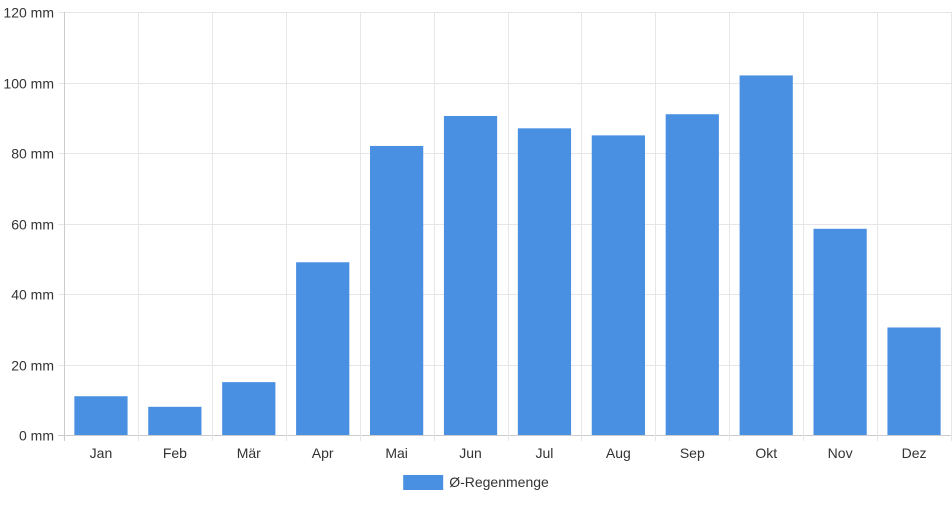 The image size is (952, 505). What do you see at coordinates (28, 13) in the screenshot?
I see `y-tick-label: 120 mm` at bounding box center [28, 13].